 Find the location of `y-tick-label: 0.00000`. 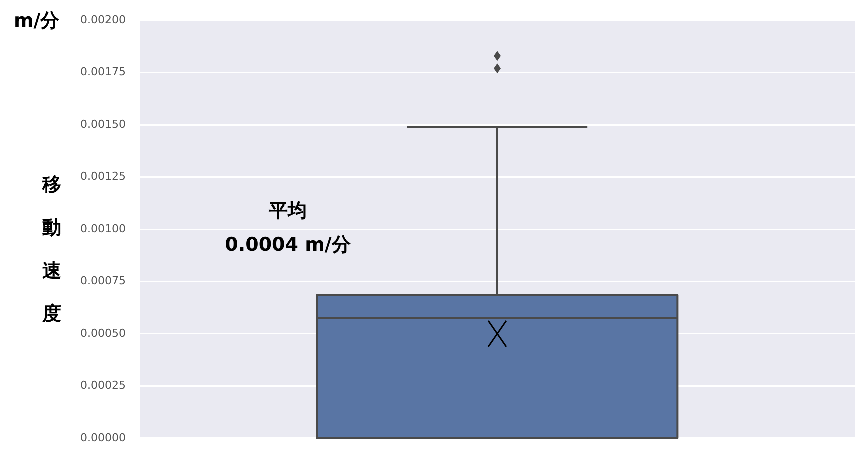

y-tick-label: 0.00000 is located at coordinates (103, 437).